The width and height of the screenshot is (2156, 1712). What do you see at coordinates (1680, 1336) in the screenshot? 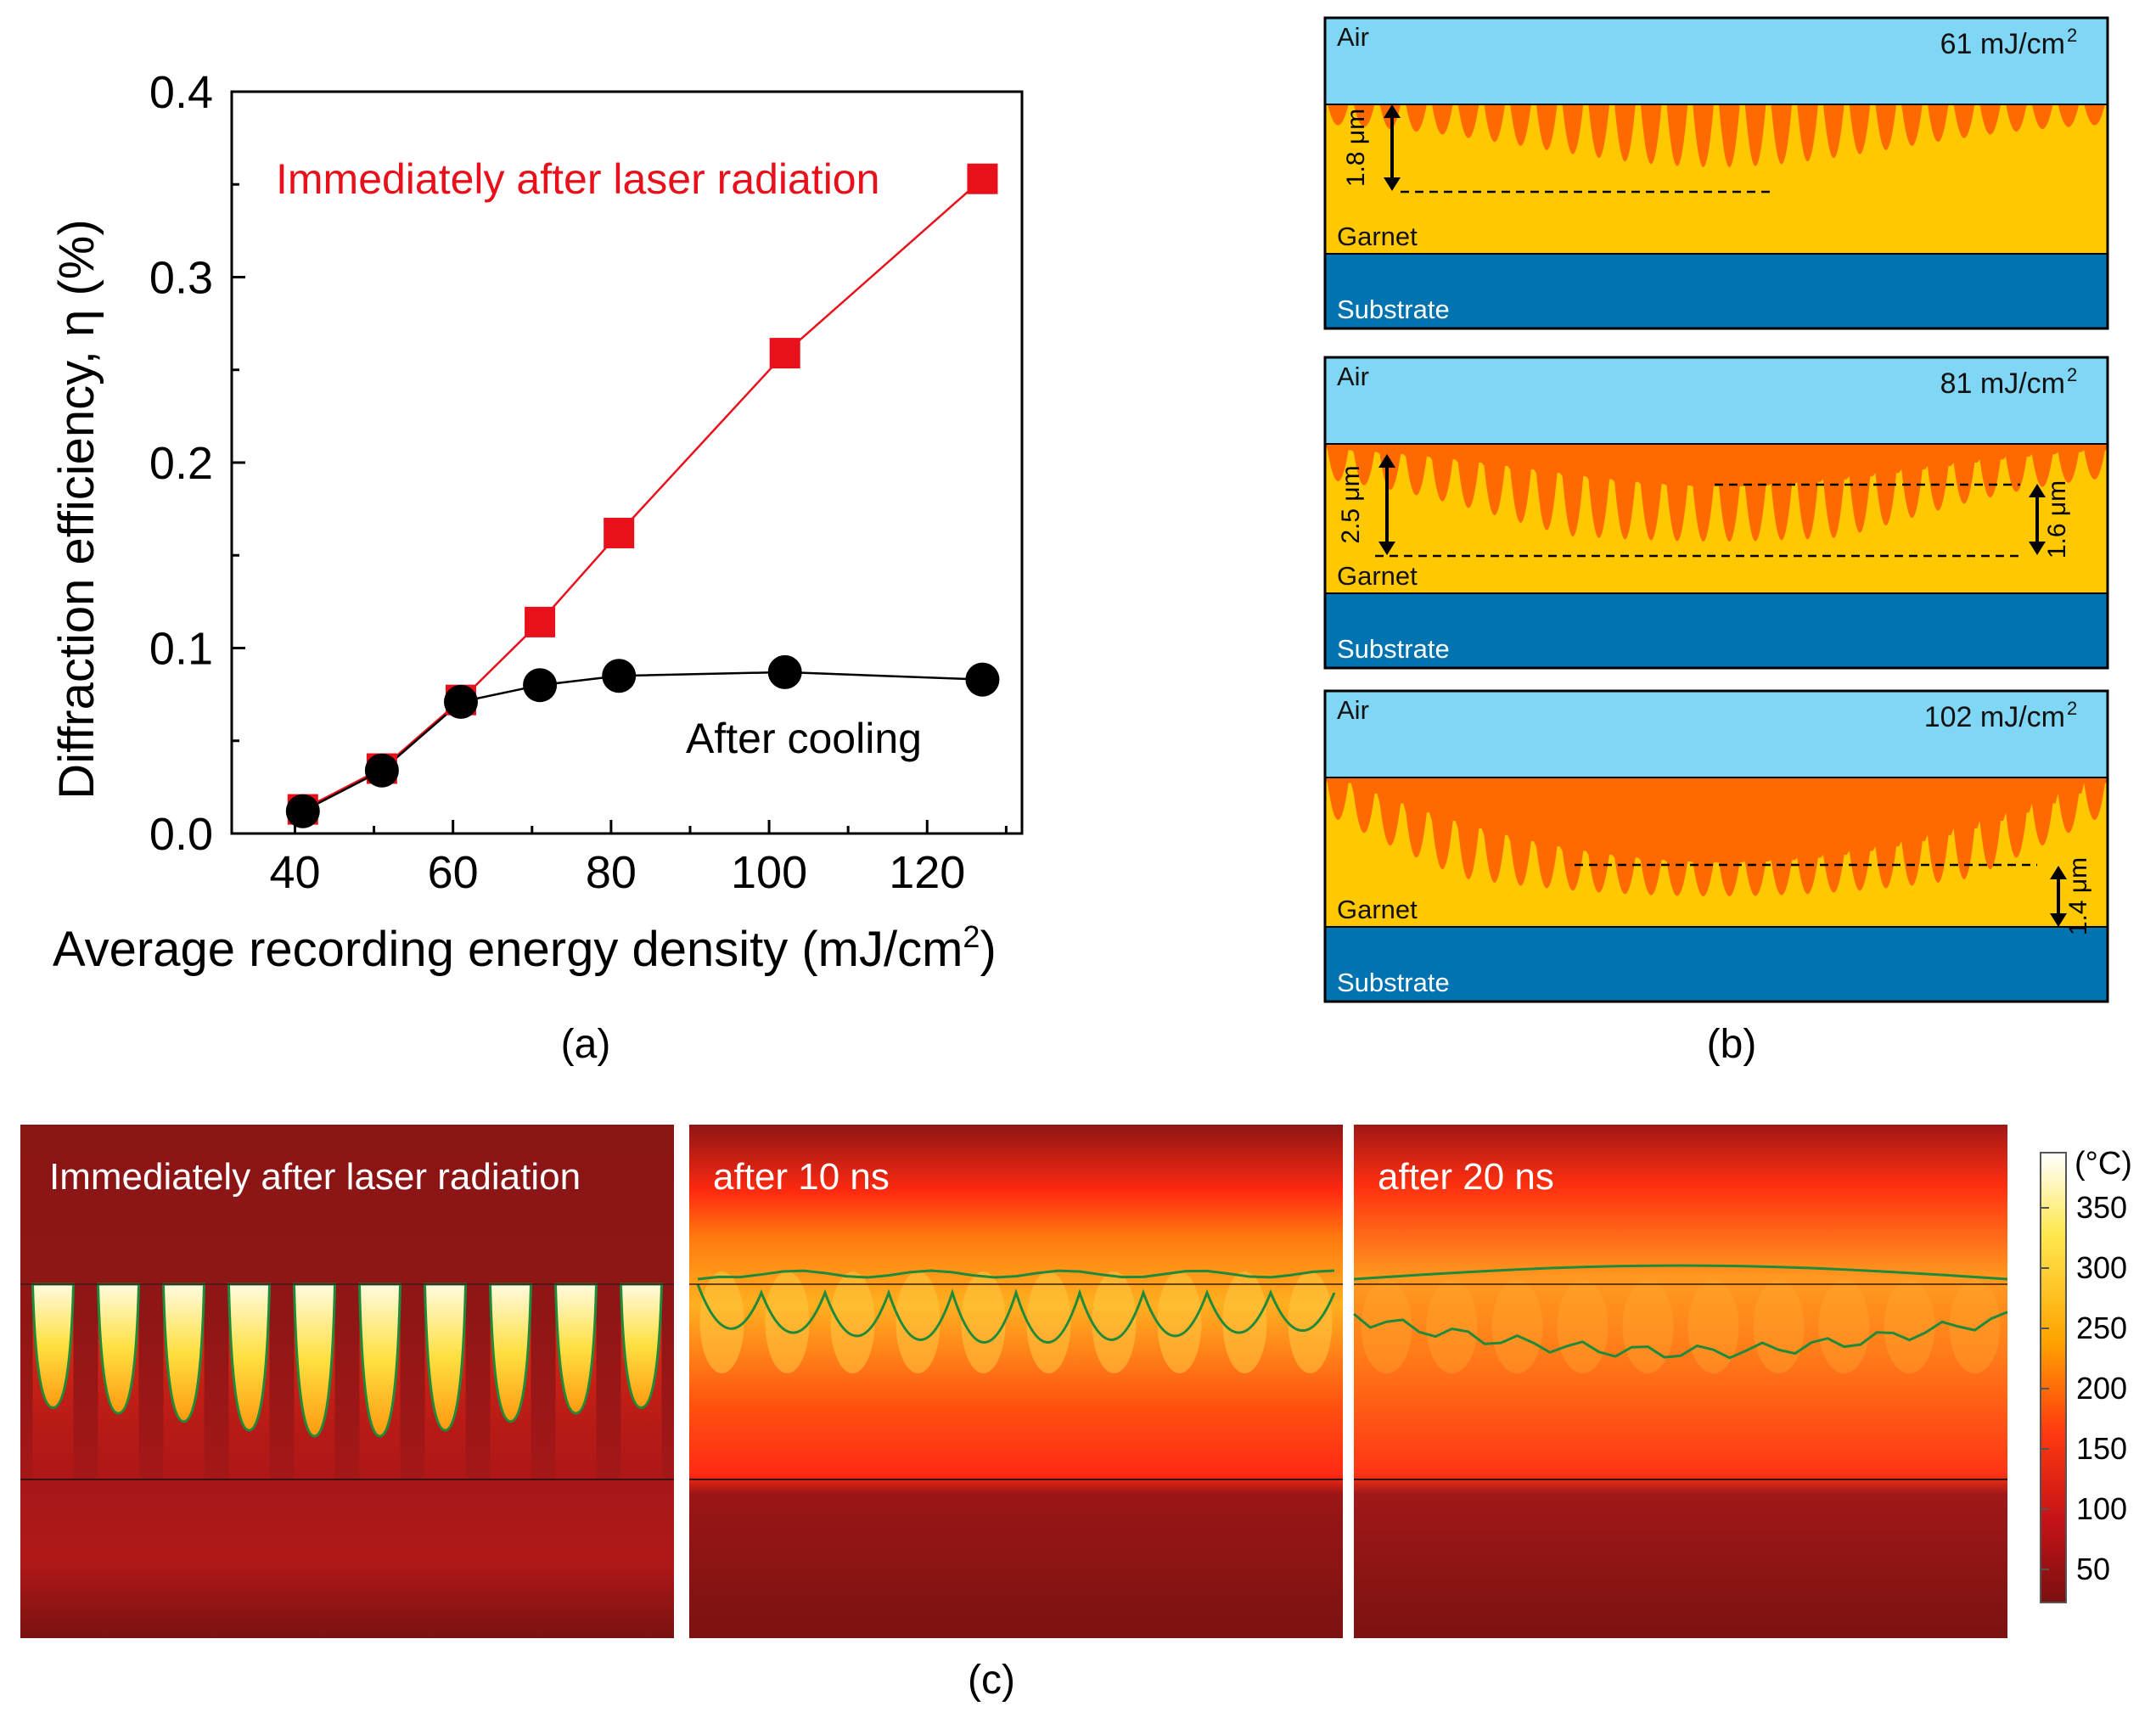
I see `melt-bottom-contour` at bounding box center [1680, 1336].